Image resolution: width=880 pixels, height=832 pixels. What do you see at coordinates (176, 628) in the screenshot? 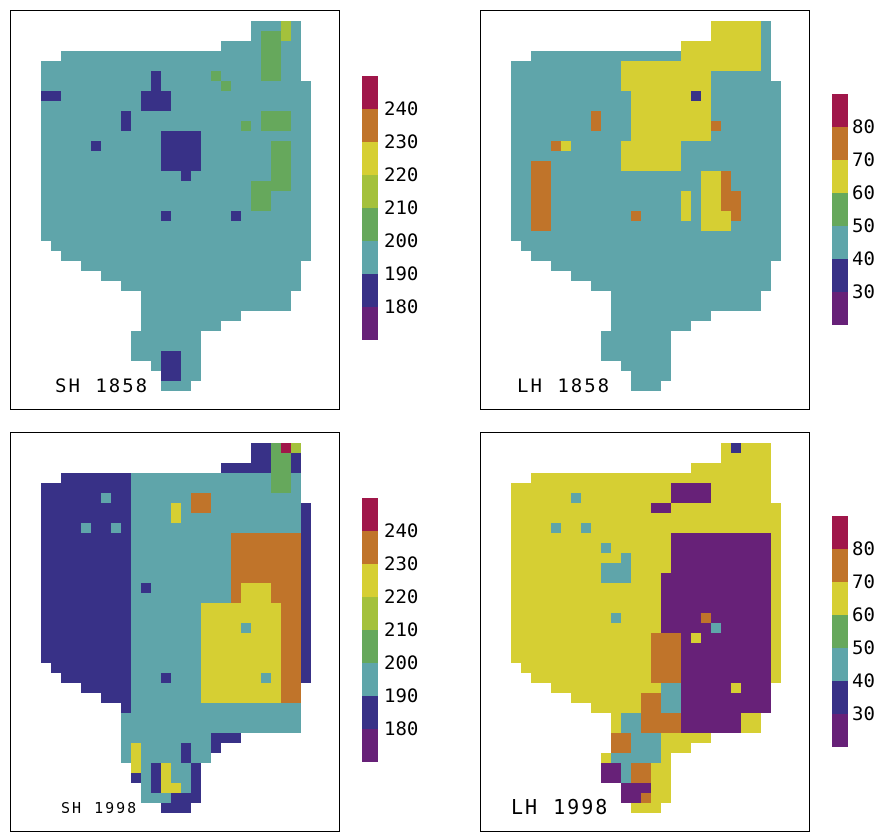
I see `map-sh-1998` at bounding box center [176, 628].